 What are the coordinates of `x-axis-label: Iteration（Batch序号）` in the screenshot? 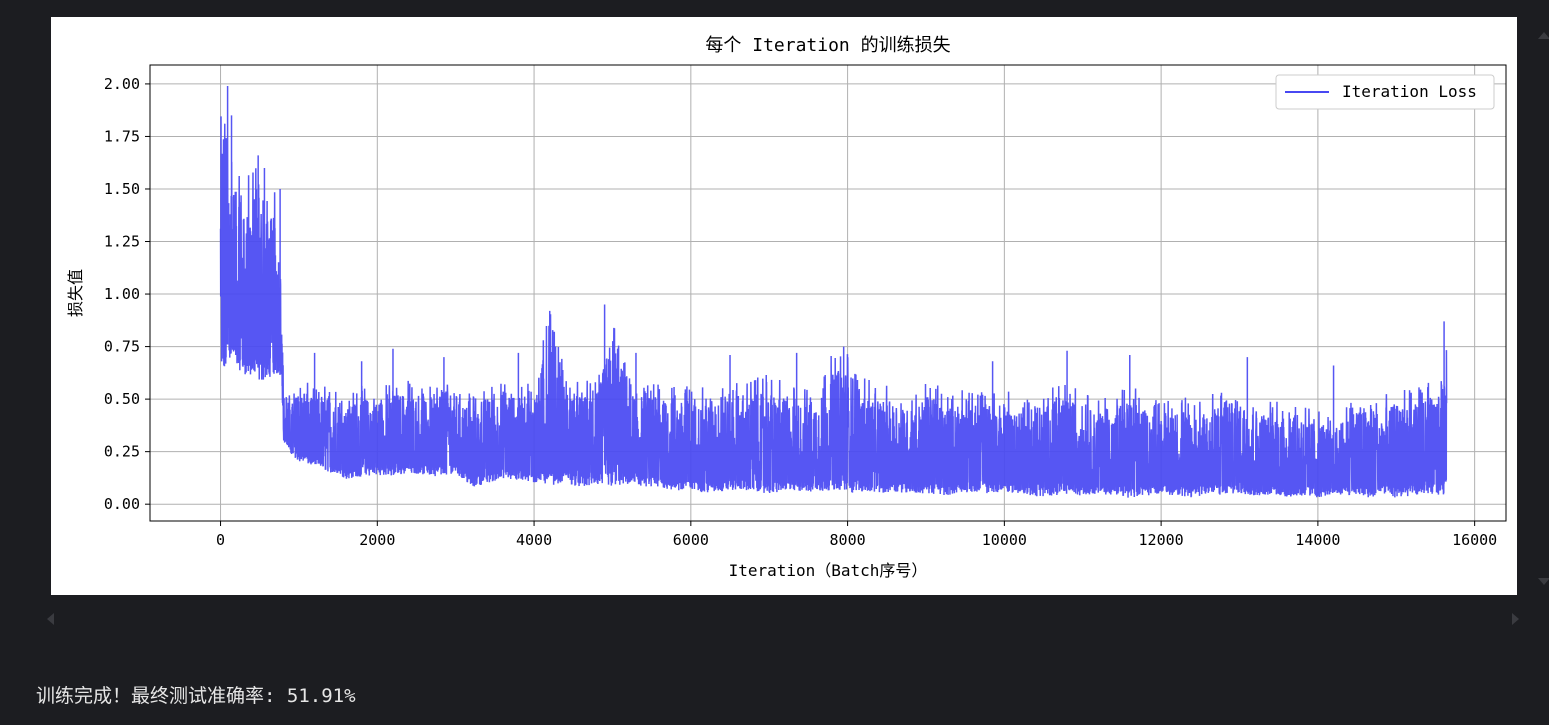 It's located at (828, 570).